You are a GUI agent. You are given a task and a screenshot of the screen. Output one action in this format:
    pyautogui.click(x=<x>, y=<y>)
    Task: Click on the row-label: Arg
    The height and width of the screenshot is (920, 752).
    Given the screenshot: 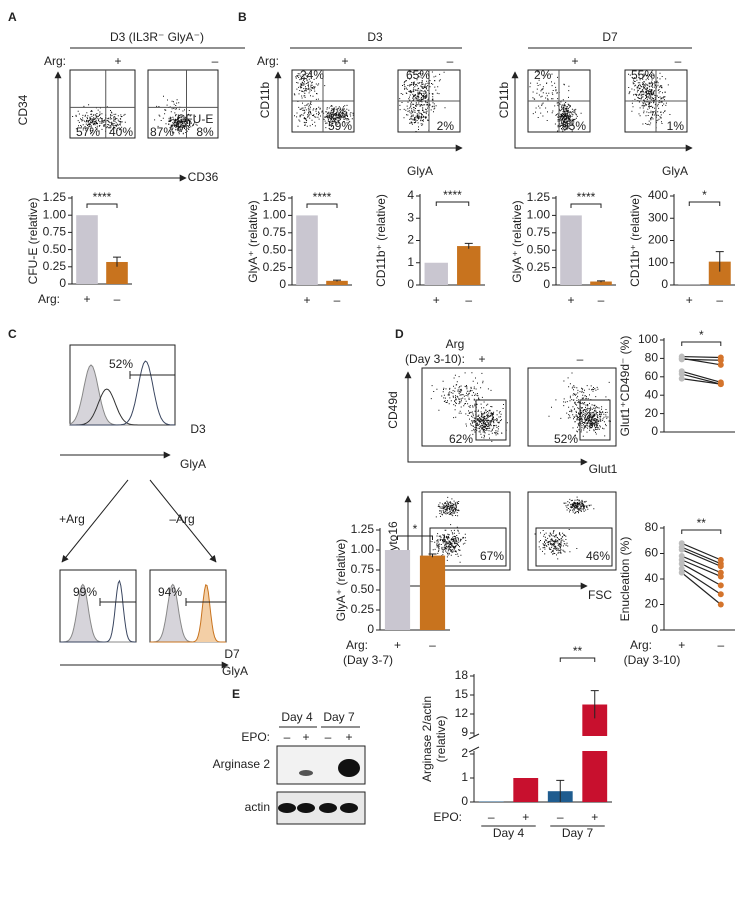 What is the action you would take?
    pyautogui.click(x=455, y=344)
    